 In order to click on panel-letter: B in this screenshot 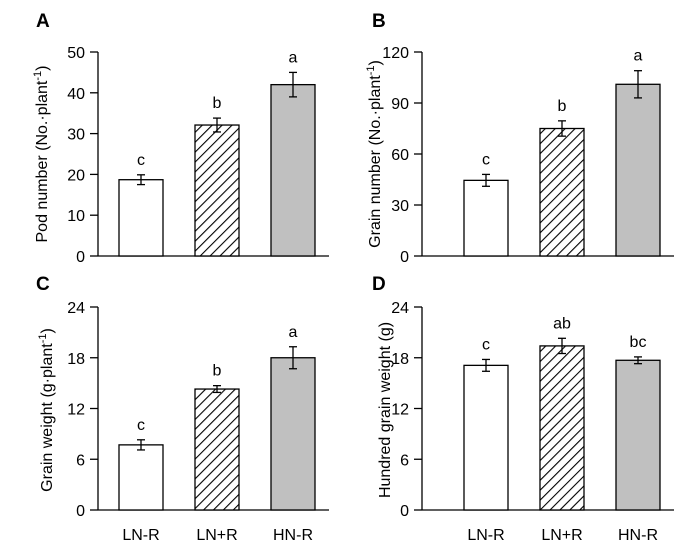, I will do `click(379, 21)`.